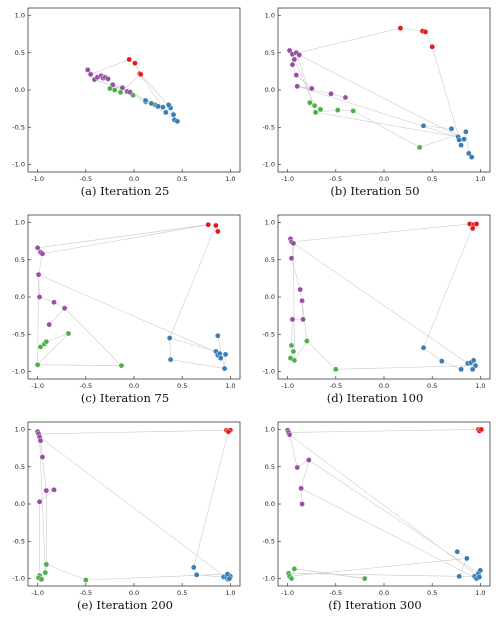 The image size is (500, 620). What do you see at coordinates (375, 191) in the screenshot?
I see `panel-caption: (b) Iteration 50` at bounding box center [375, 191].